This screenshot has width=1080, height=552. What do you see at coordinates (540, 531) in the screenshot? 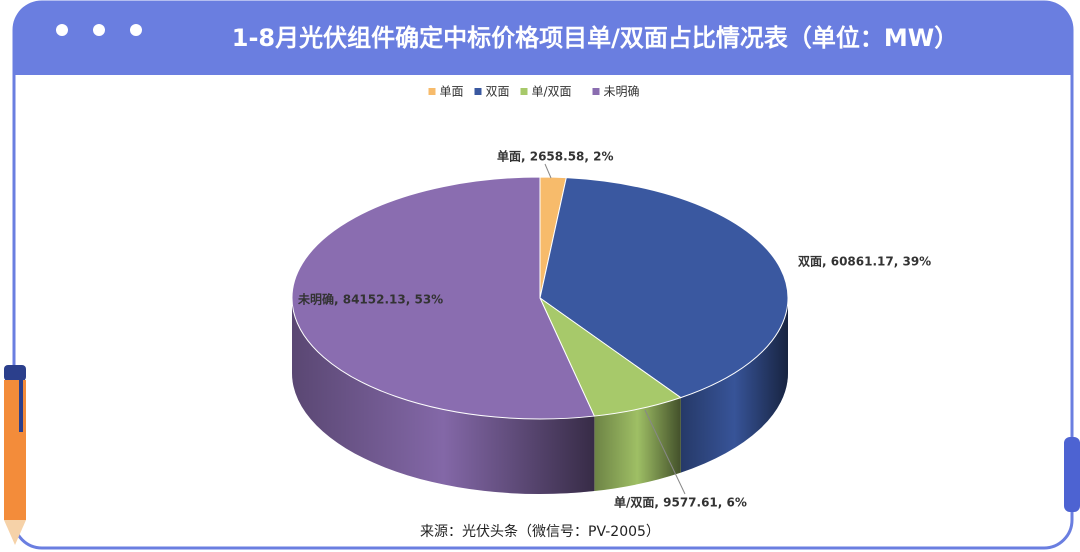
I see `source-note: 来源：光伏头条（微信号：PV-2005）` at bounding box center [540, 531].